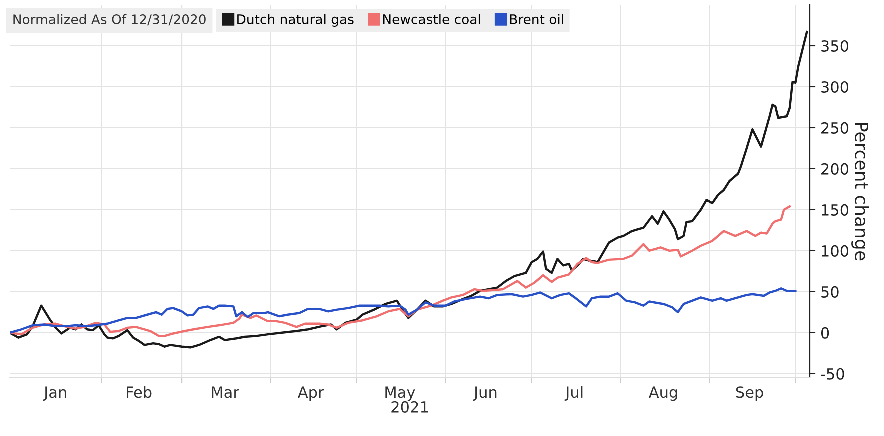 Image resolution: width=884 pixels, height=436 pixels. What do you see at coordinates (410, 407) in the screenshot?
I see `x-axis-title: 2021` at bounding box center [410, 407].